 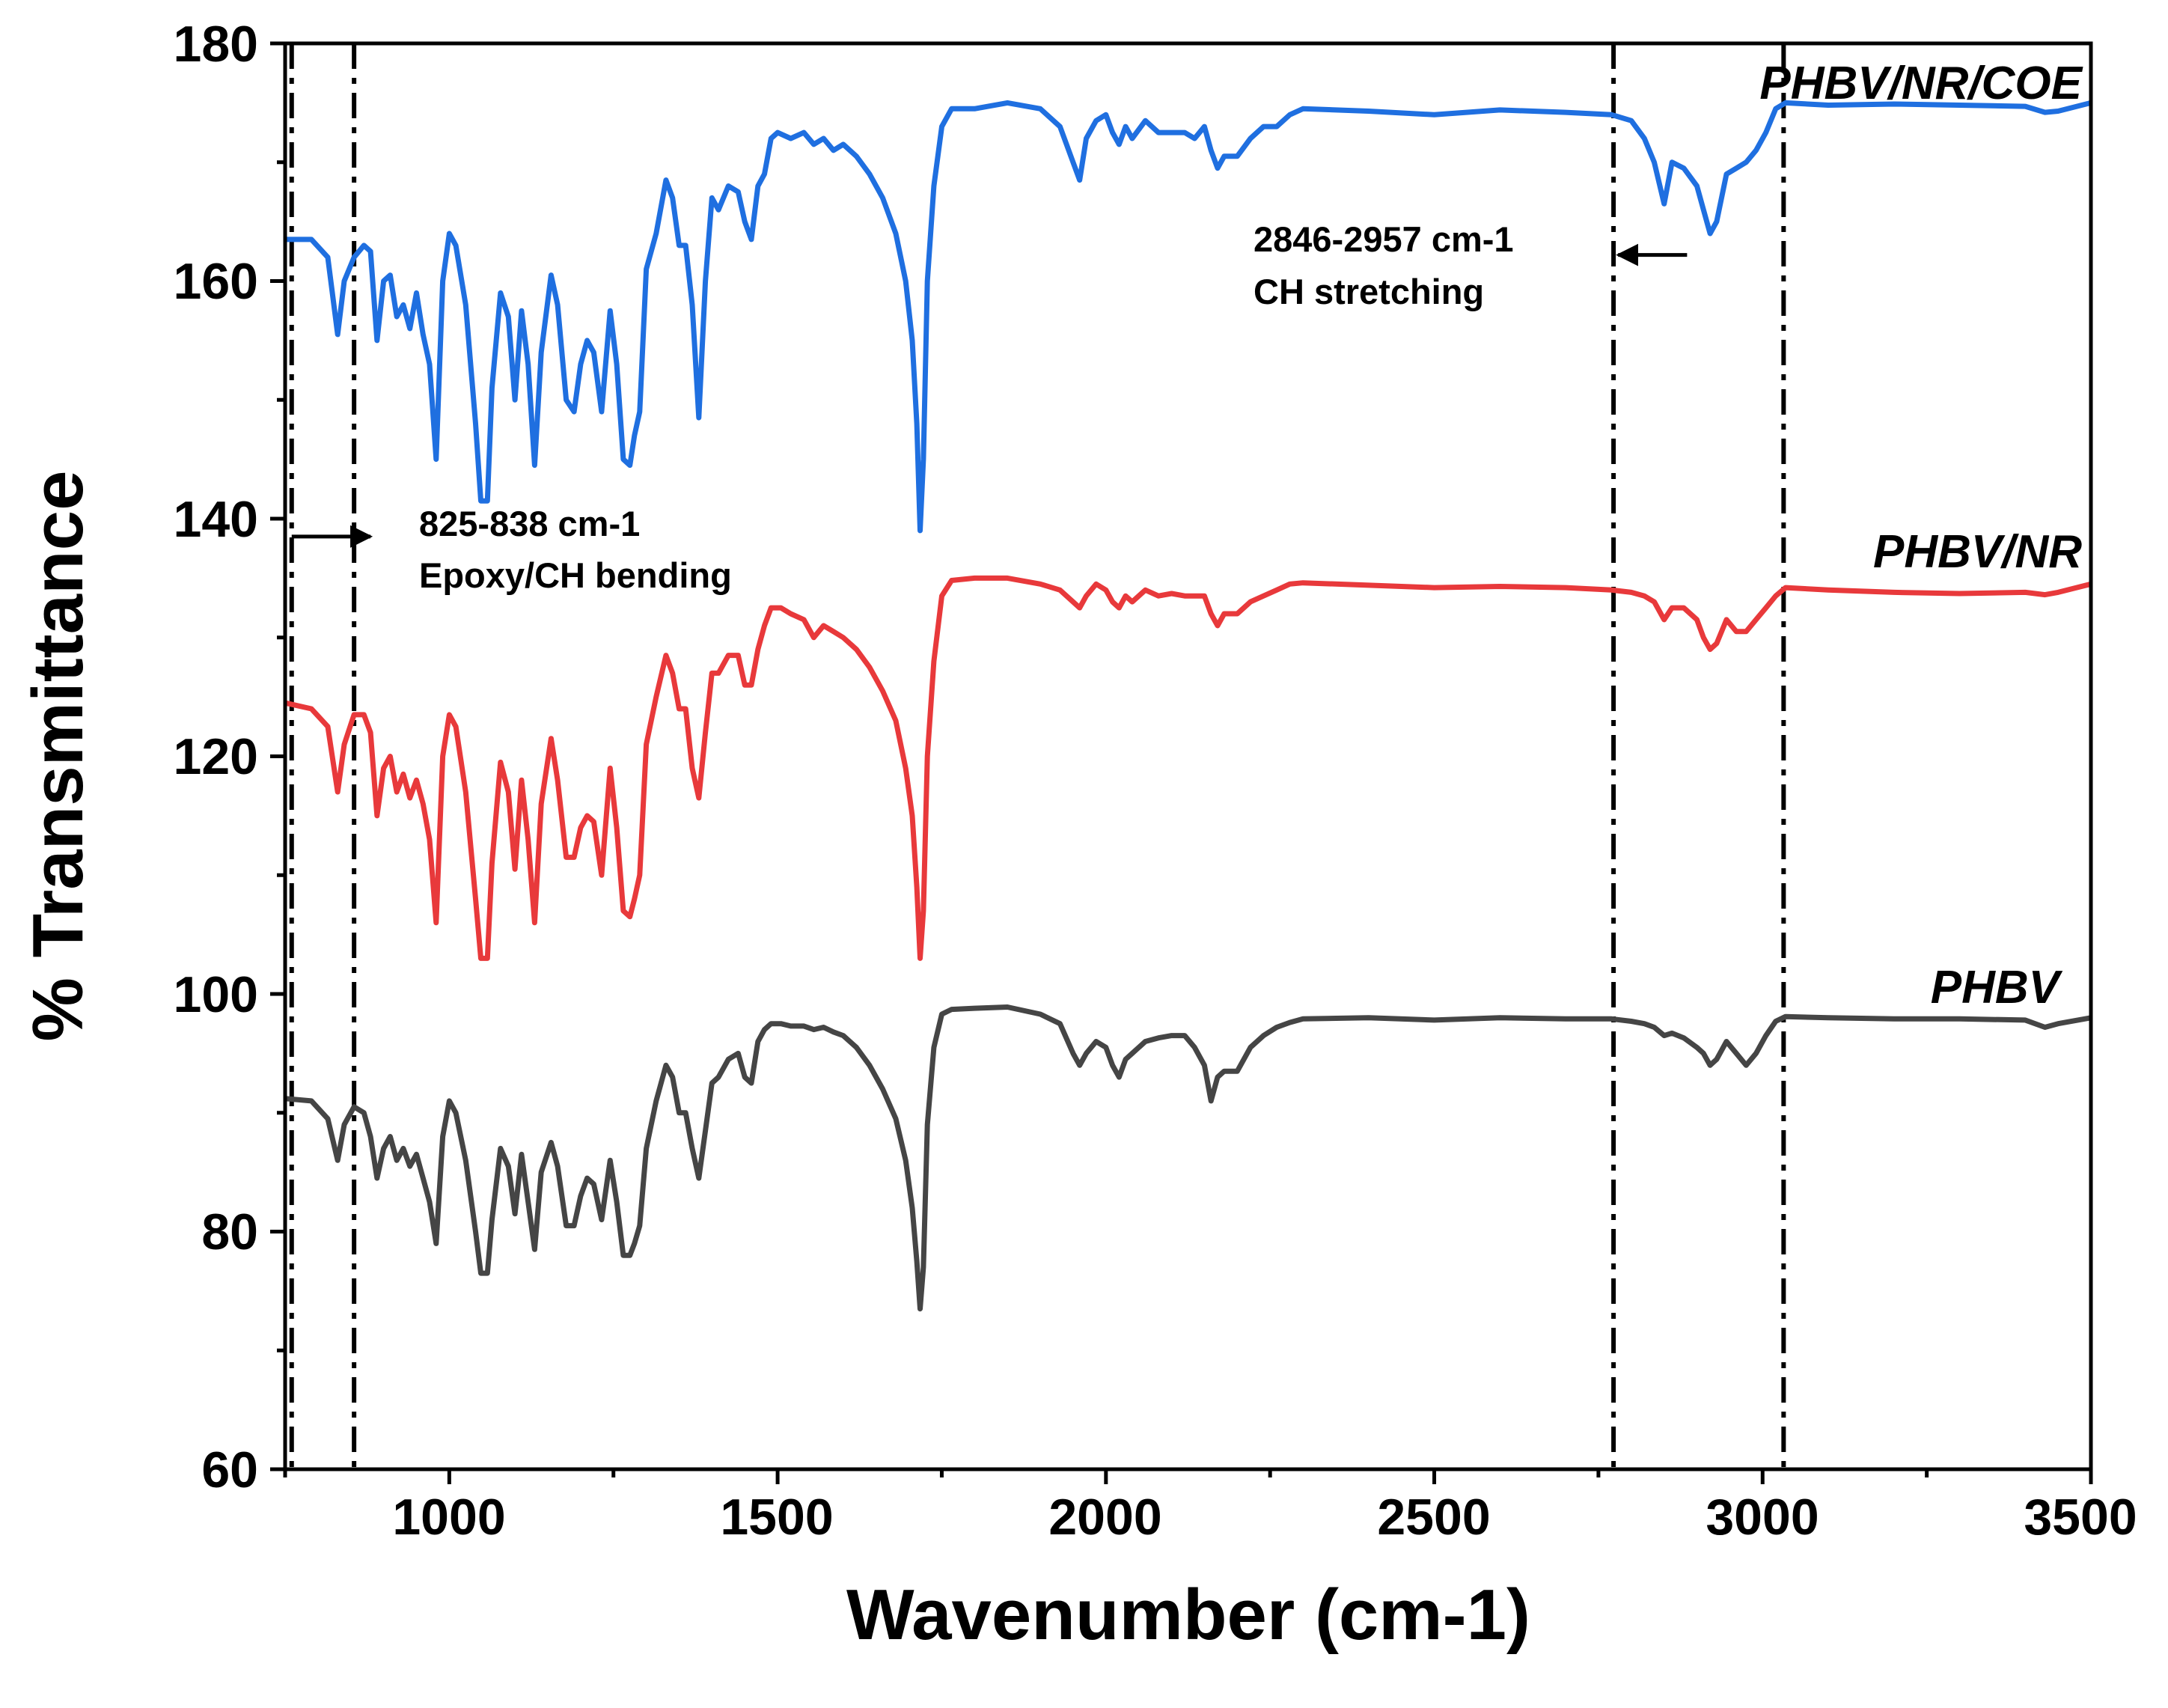 What do you see at coordinates (1264, 1517) in the screenshot?
I see `x-tick-labels: 1000 1500 2000 2500 3000 3500` at bounding box center [1264, 1517].